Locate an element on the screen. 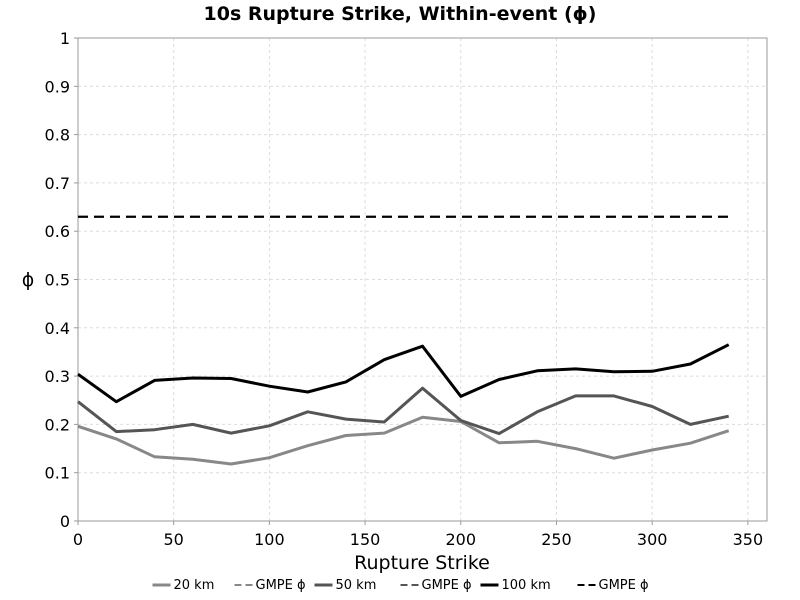 This screenshot has height=600, width=800. y-tick-label: 0.3 is located at coordinates (57, 376).